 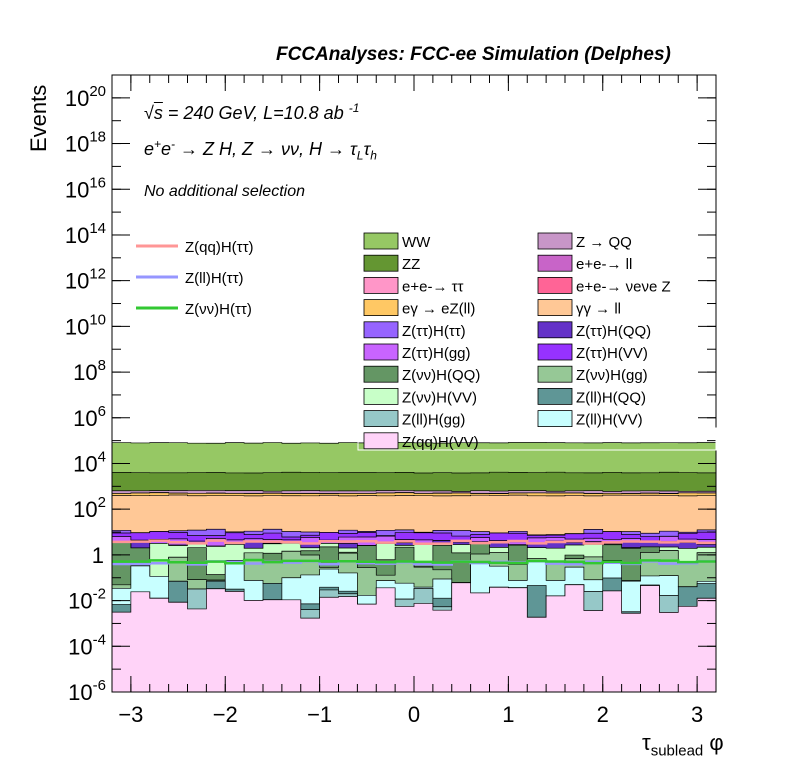 What do you see at coordinates (604, 264) in the screenshot?
I see `legend-label: e+e-→ ll` at bounding box center [604, 264].